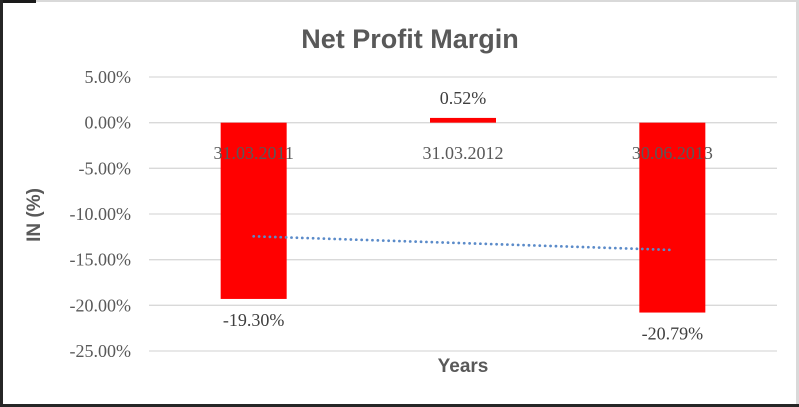  What do you see at coordinates (1, 203) in the screenshot?
I see `frame-border-left` at bounding box center [1, 203].